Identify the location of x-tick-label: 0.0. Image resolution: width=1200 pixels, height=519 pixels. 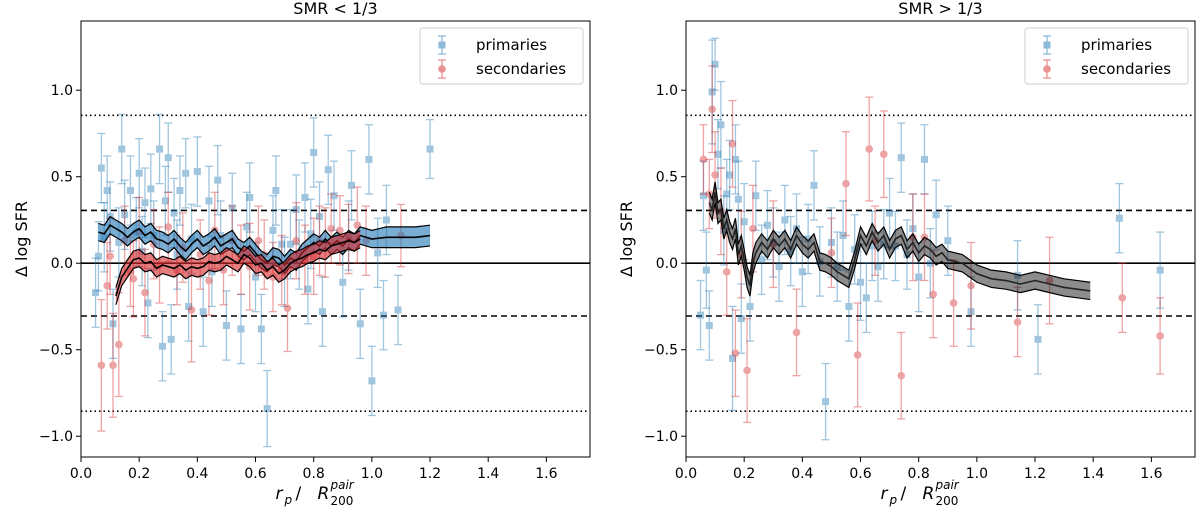
(81, 474).